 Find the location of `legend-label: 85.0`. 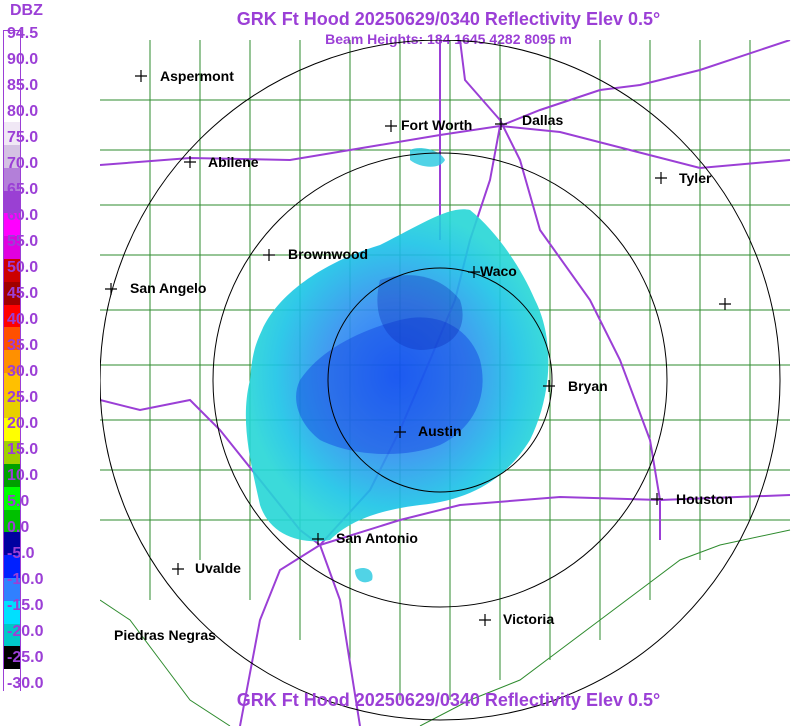

legend-label: 85.0 is located at coordinates (23, 85).